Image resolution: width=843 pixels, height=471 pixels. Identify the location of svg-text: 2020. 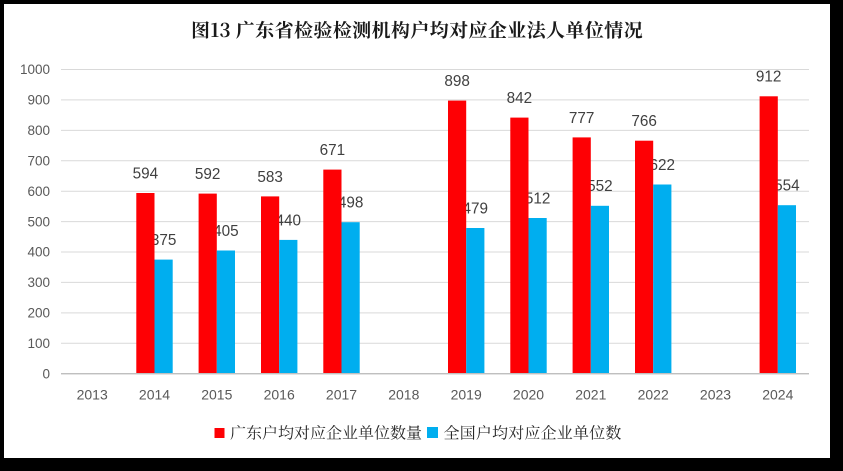
(528, 394).